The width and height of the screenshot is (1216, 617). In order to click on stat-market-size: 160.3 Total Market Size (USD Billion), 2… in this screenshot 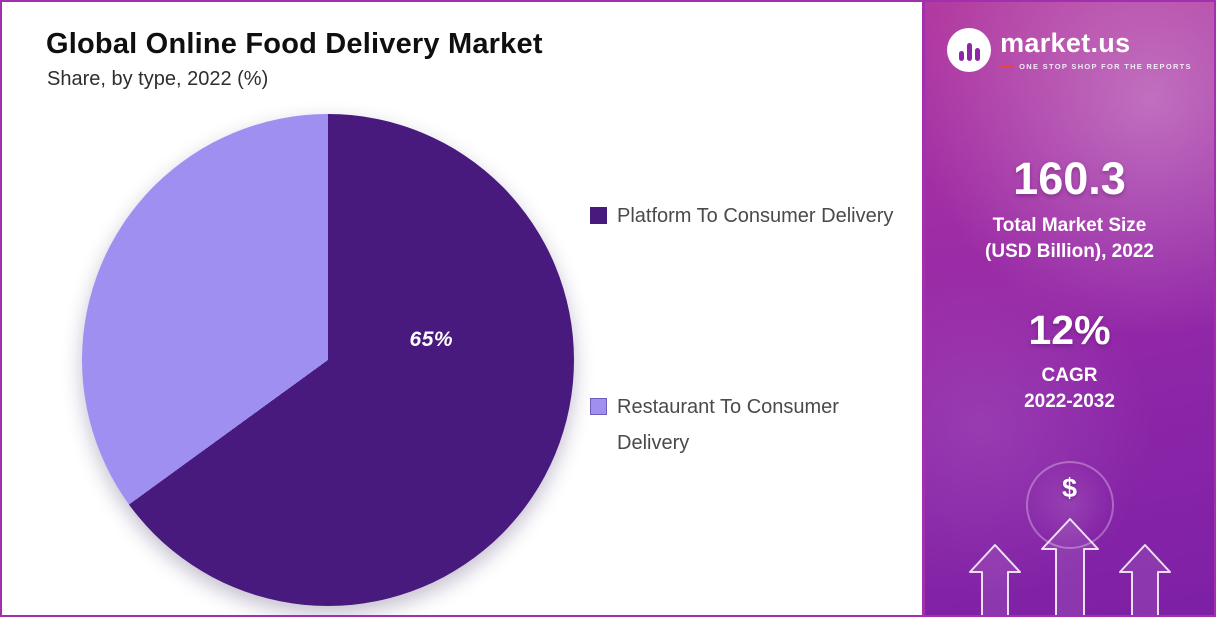, I will do `click(1069, 210)`.